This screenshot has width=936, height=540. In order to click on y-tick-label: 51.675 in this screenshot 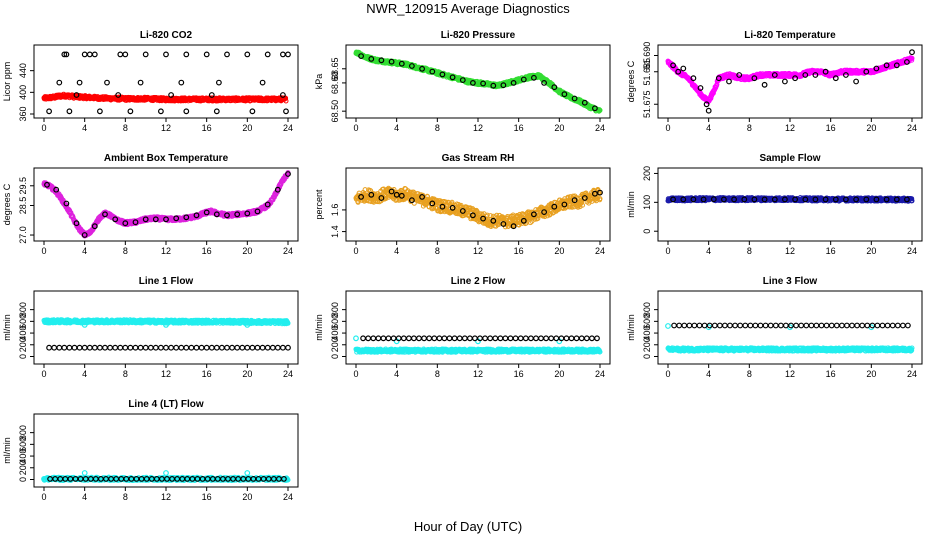, I will do `click(647, 104)`.